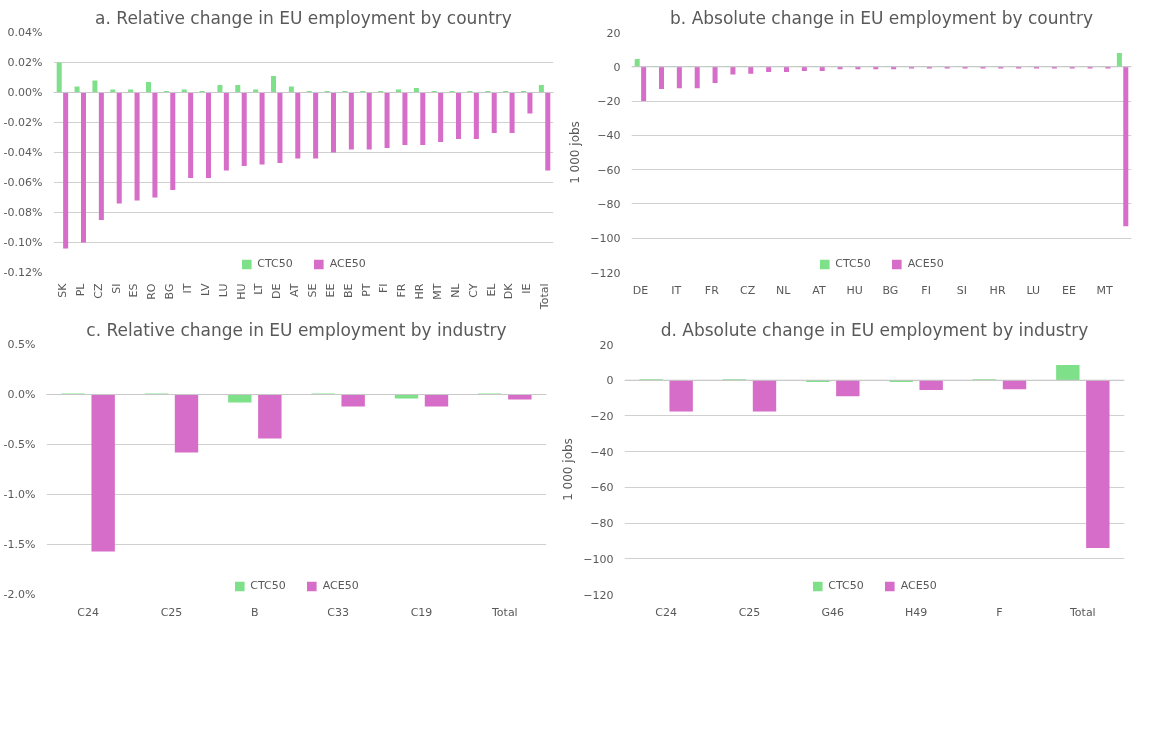  Describe the element at coordinates (25, 62) in the screenshot. I see `y-tick-label: 0.02%` at that location.